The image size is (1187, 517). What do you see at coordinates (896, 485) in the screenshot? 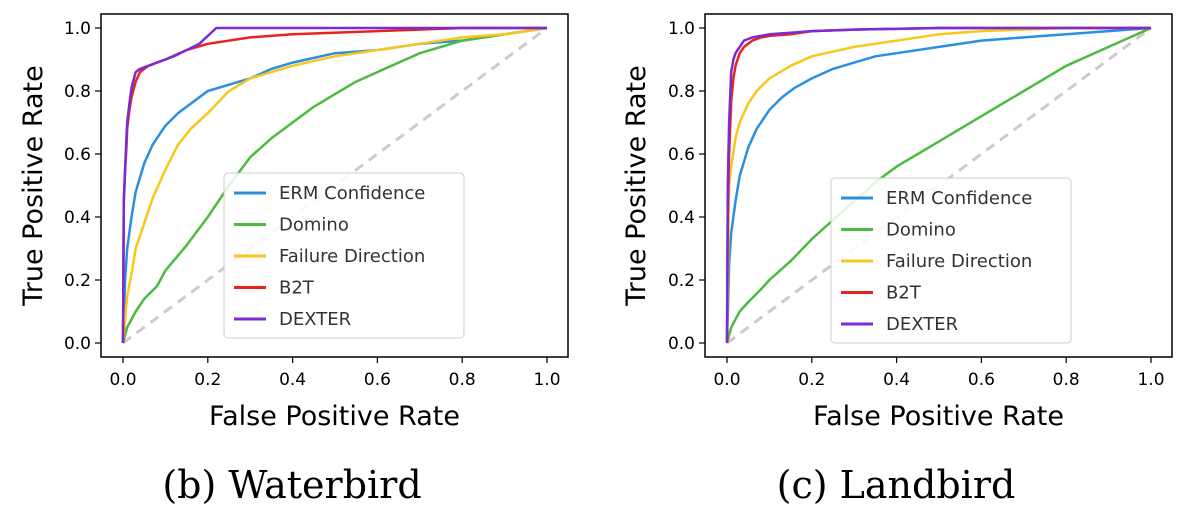
I see `panel-caption: (c) Landbird` at bounding box center [896, 485].